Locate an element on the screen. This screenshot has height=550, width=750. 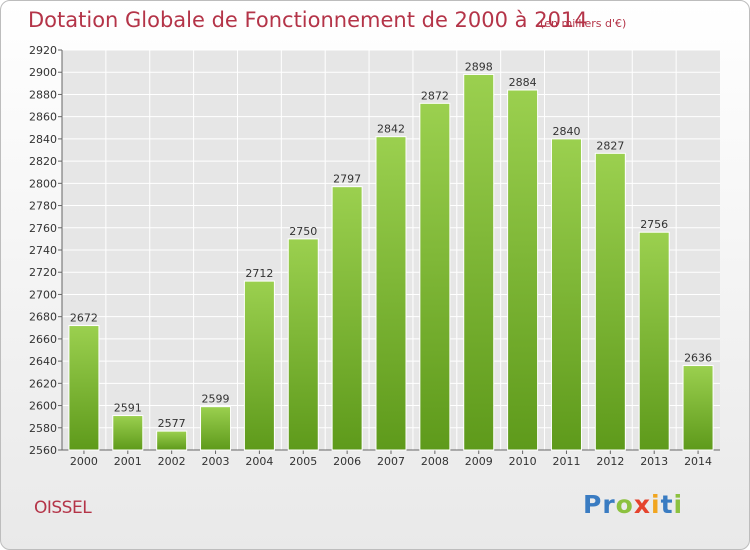
x-tick-label: 2013 is located at coordinates (654, 461).